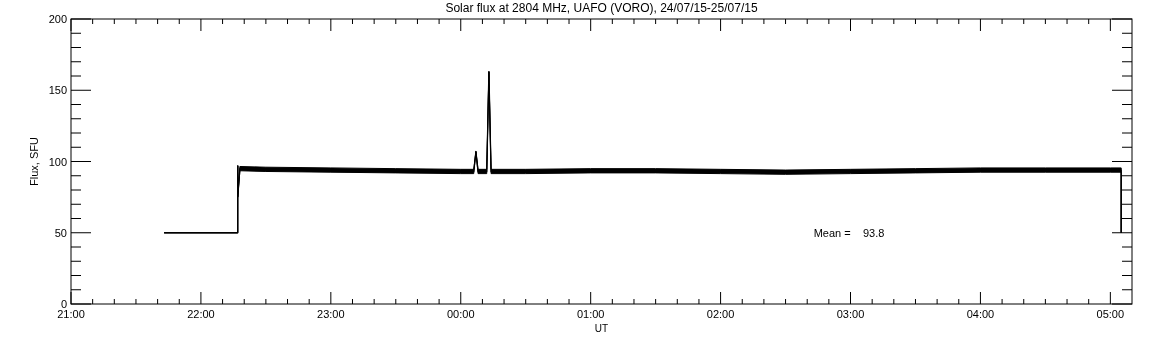 The height and width of the screenshot is (345, 1152). I want to click on x-tick-label: 04:00, so click(980, 314).